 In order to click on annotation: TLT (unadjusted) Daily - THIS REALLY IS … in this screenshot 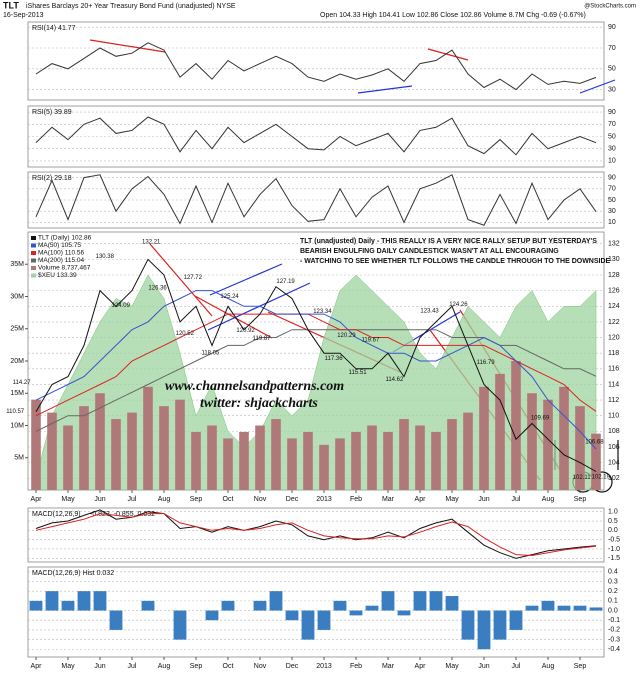, I will do `click(448, 241)`.